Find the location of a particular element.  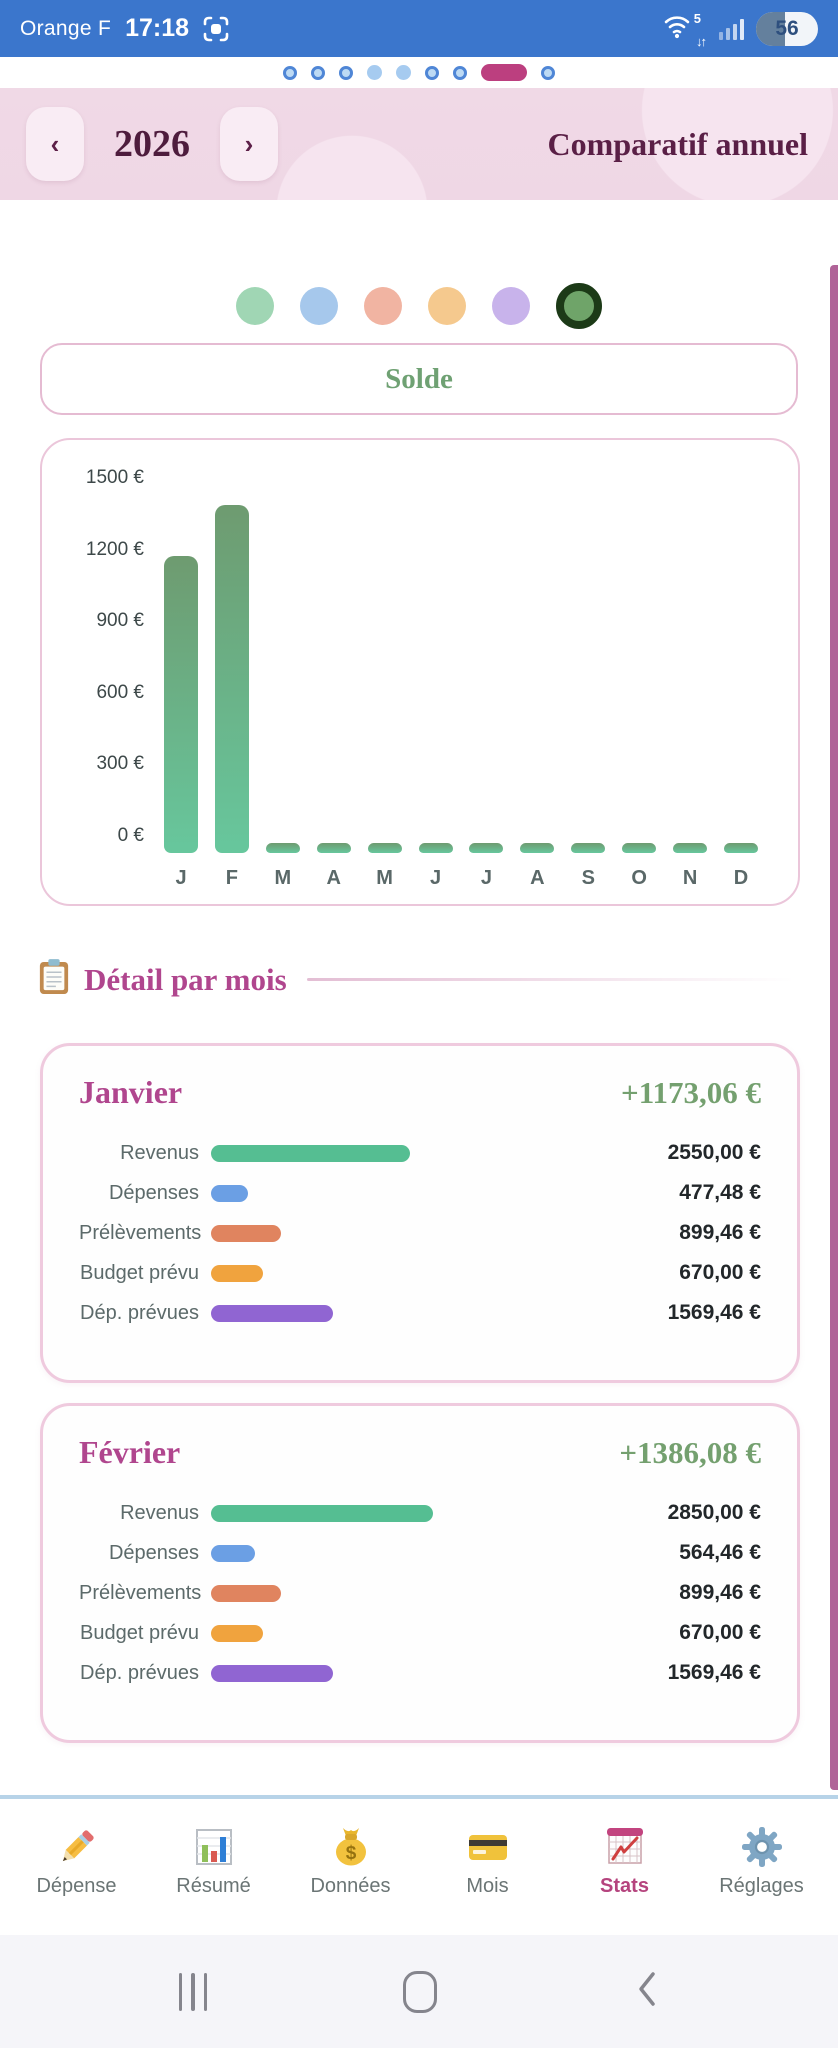

stat-row-pr-l-vements: Prélèvements 899,46 € is located at coordinates (420, 1233).